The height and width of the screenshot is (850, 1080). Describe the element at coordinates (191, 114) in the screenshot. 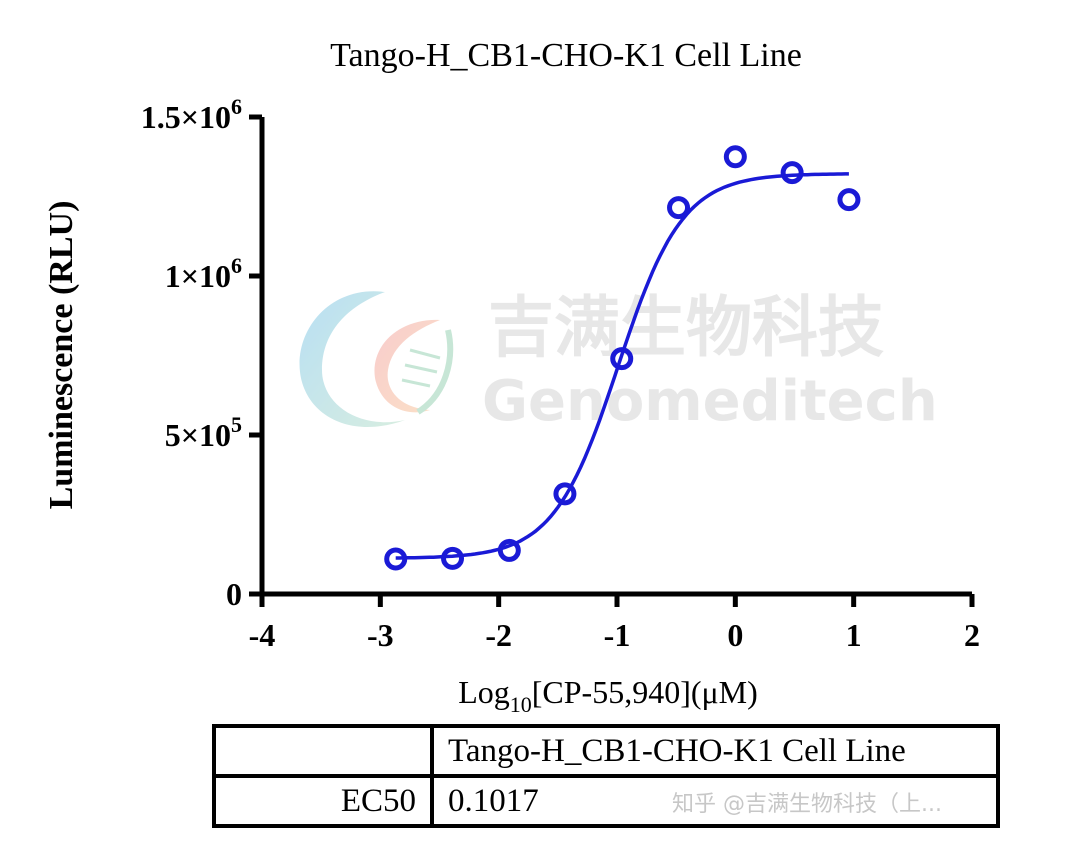

I see `y-tick-label: 1.5×10⁶` at that location.